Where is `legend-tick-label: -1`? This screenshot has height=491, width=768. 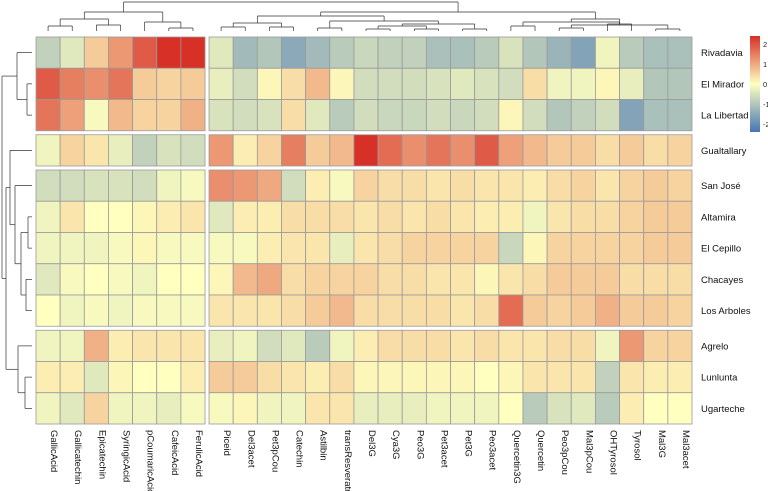
legend-tick-label: -1 is located at coordinates (765, 104).